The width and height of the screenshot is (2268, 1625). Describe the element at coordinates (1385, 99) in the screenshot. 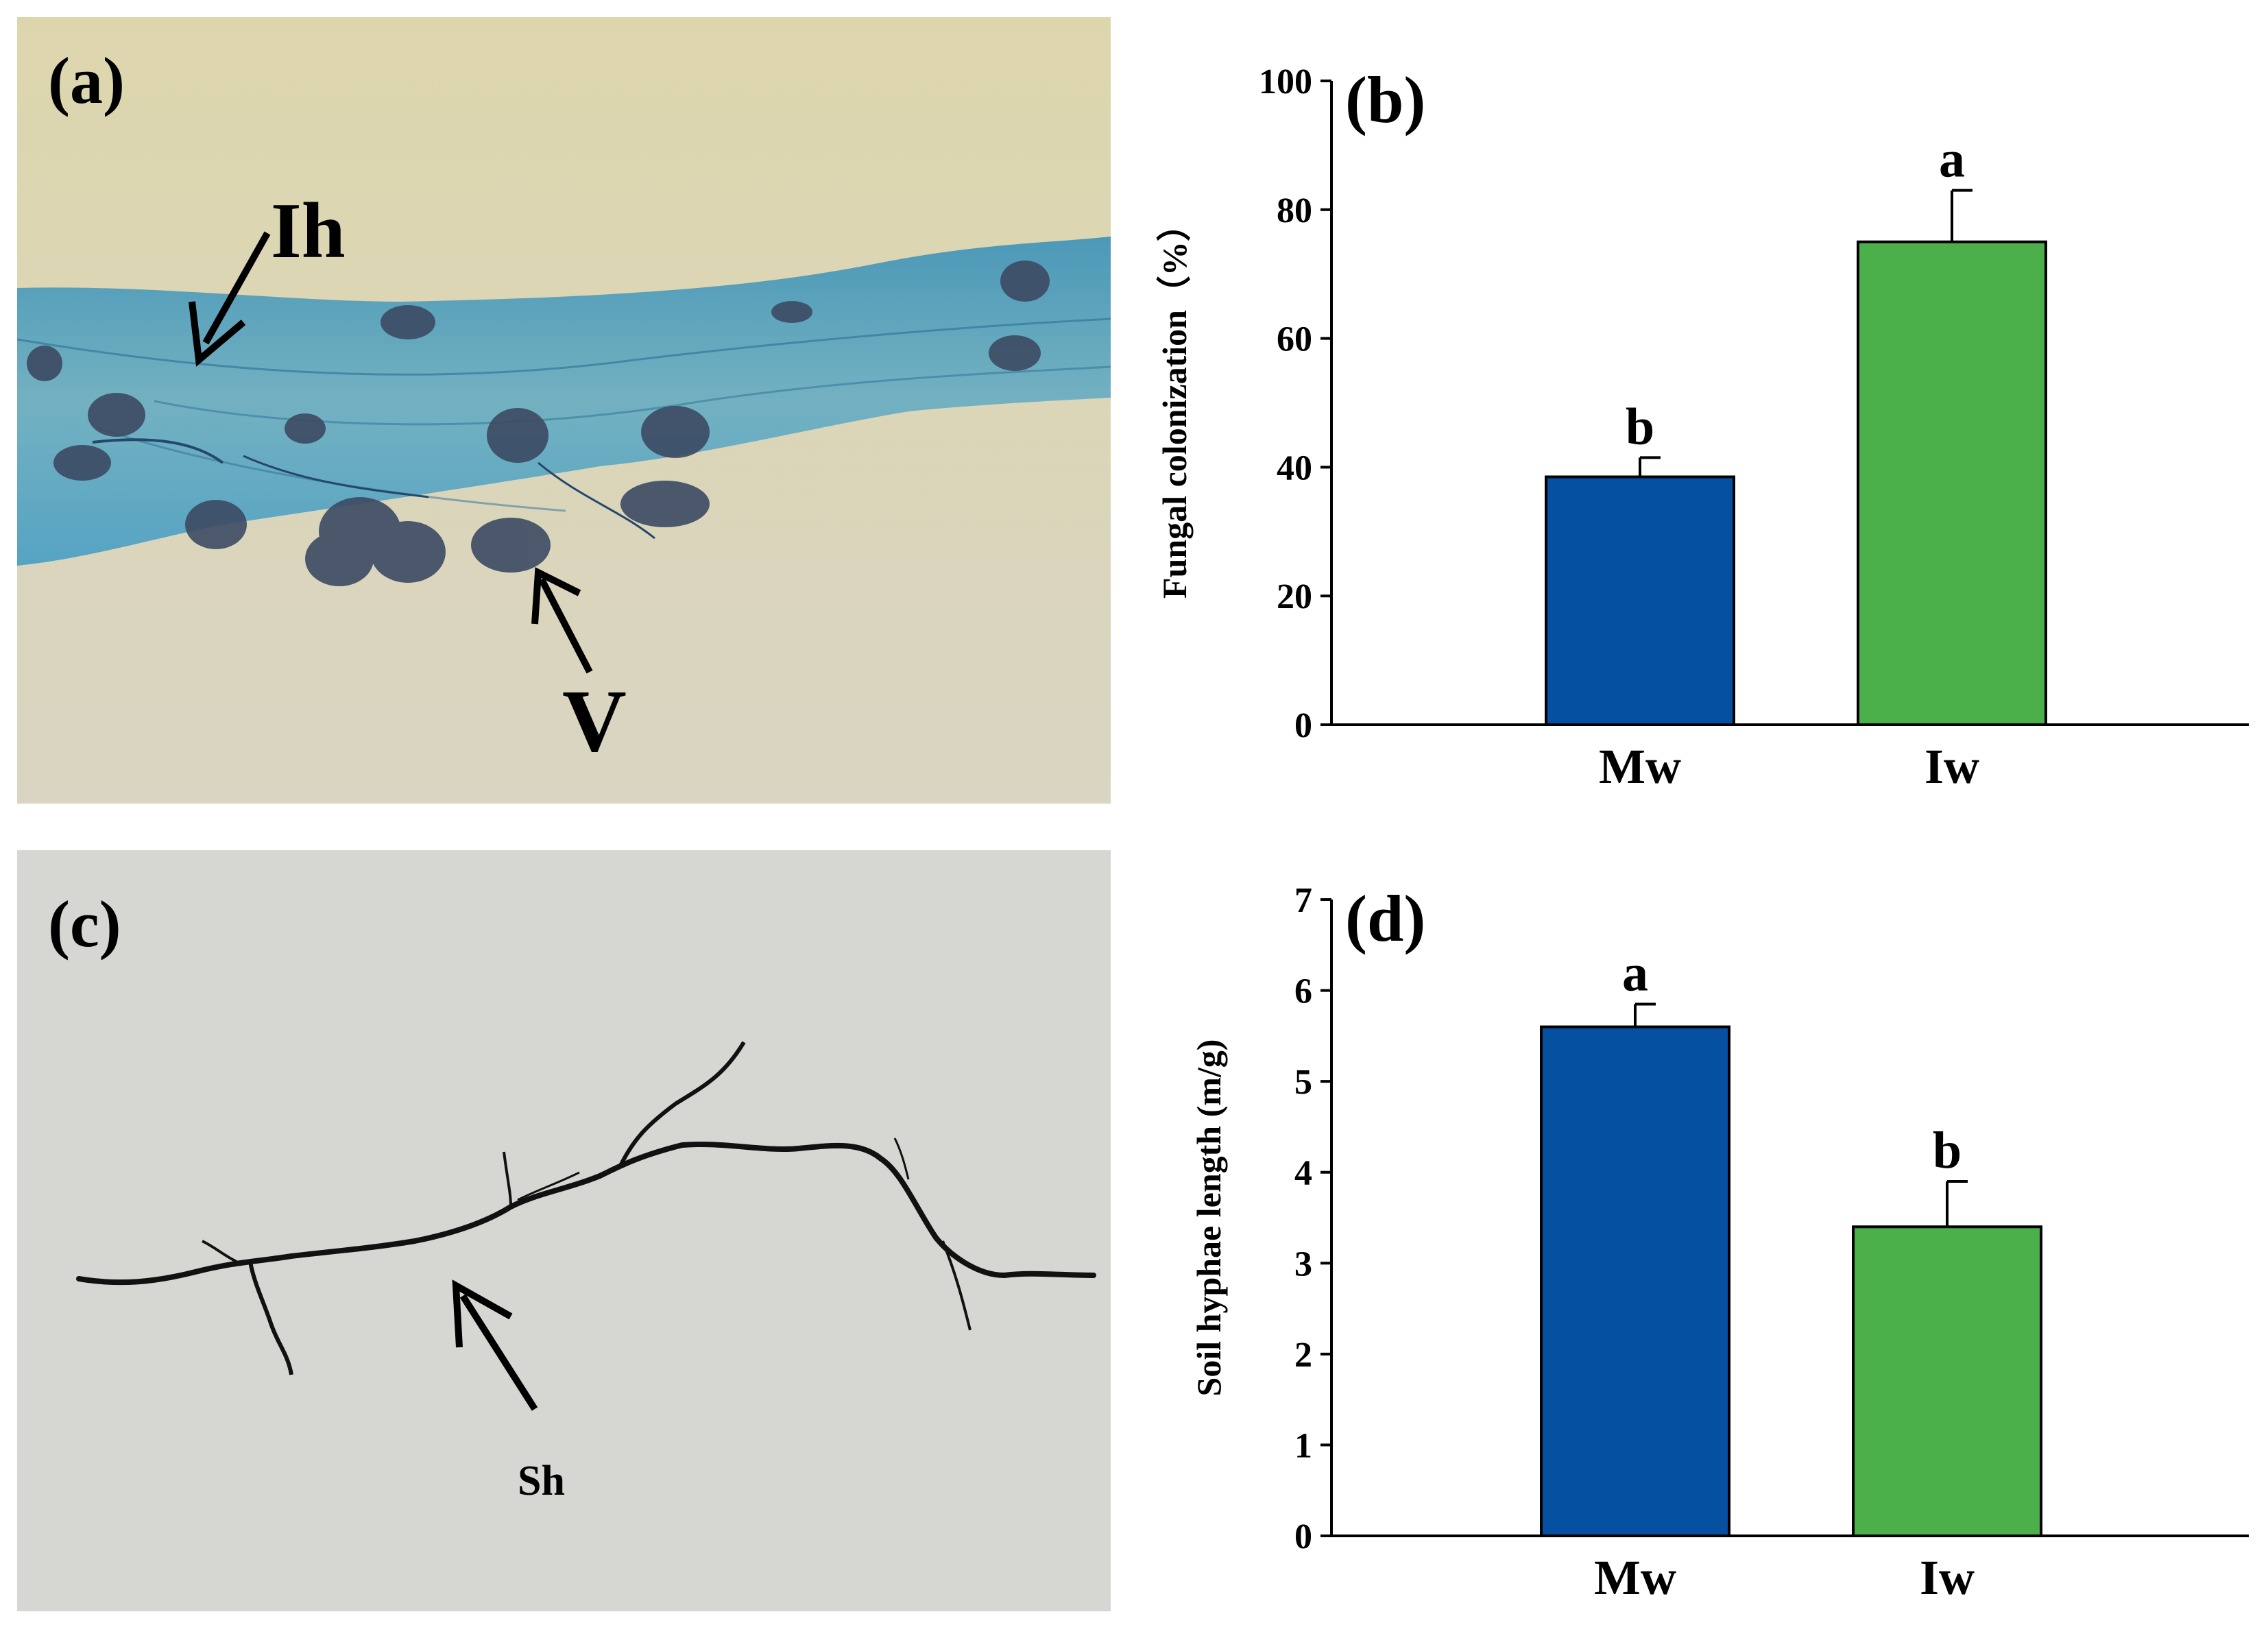

I see `panel-label: (b)` at that location.